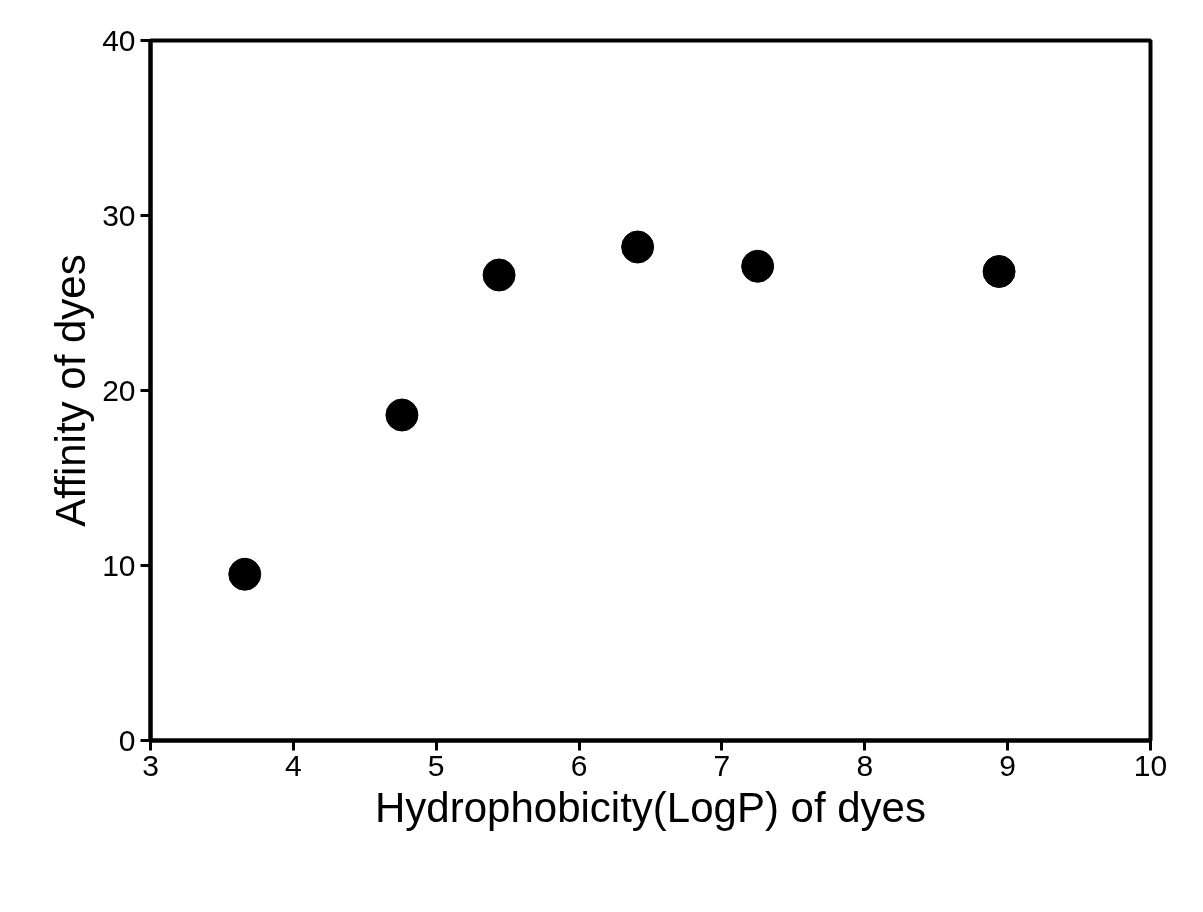  What do you see at coordinates (119, 215) in the screenshot?
I see `y-tick-label: 30` at bounding box center [119, 215].